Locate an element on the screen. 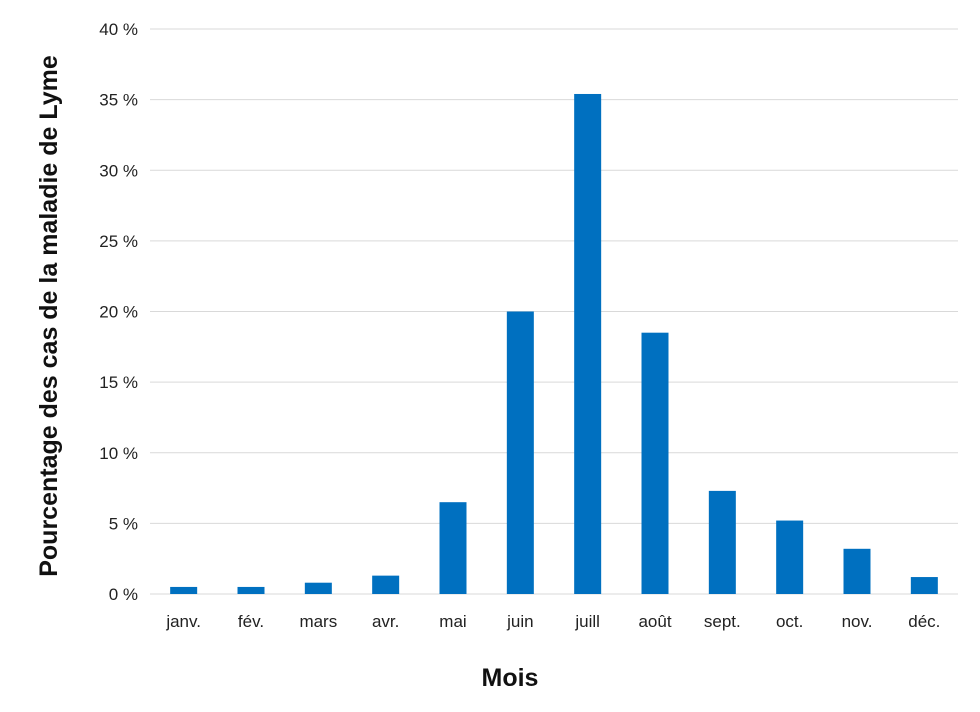  x-tick-label: fév. is located at coordinates (251, 621).